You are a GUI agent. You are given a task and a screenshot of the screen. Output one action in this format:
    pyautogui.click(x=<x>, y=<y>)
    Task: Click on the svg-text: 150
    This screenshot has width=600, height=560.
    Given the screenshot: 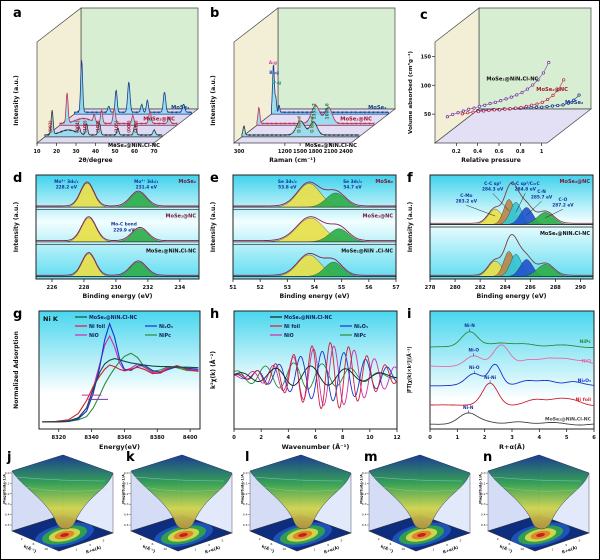 What is the action you would take?
    pyautogui.click(x=426, y=57)
    